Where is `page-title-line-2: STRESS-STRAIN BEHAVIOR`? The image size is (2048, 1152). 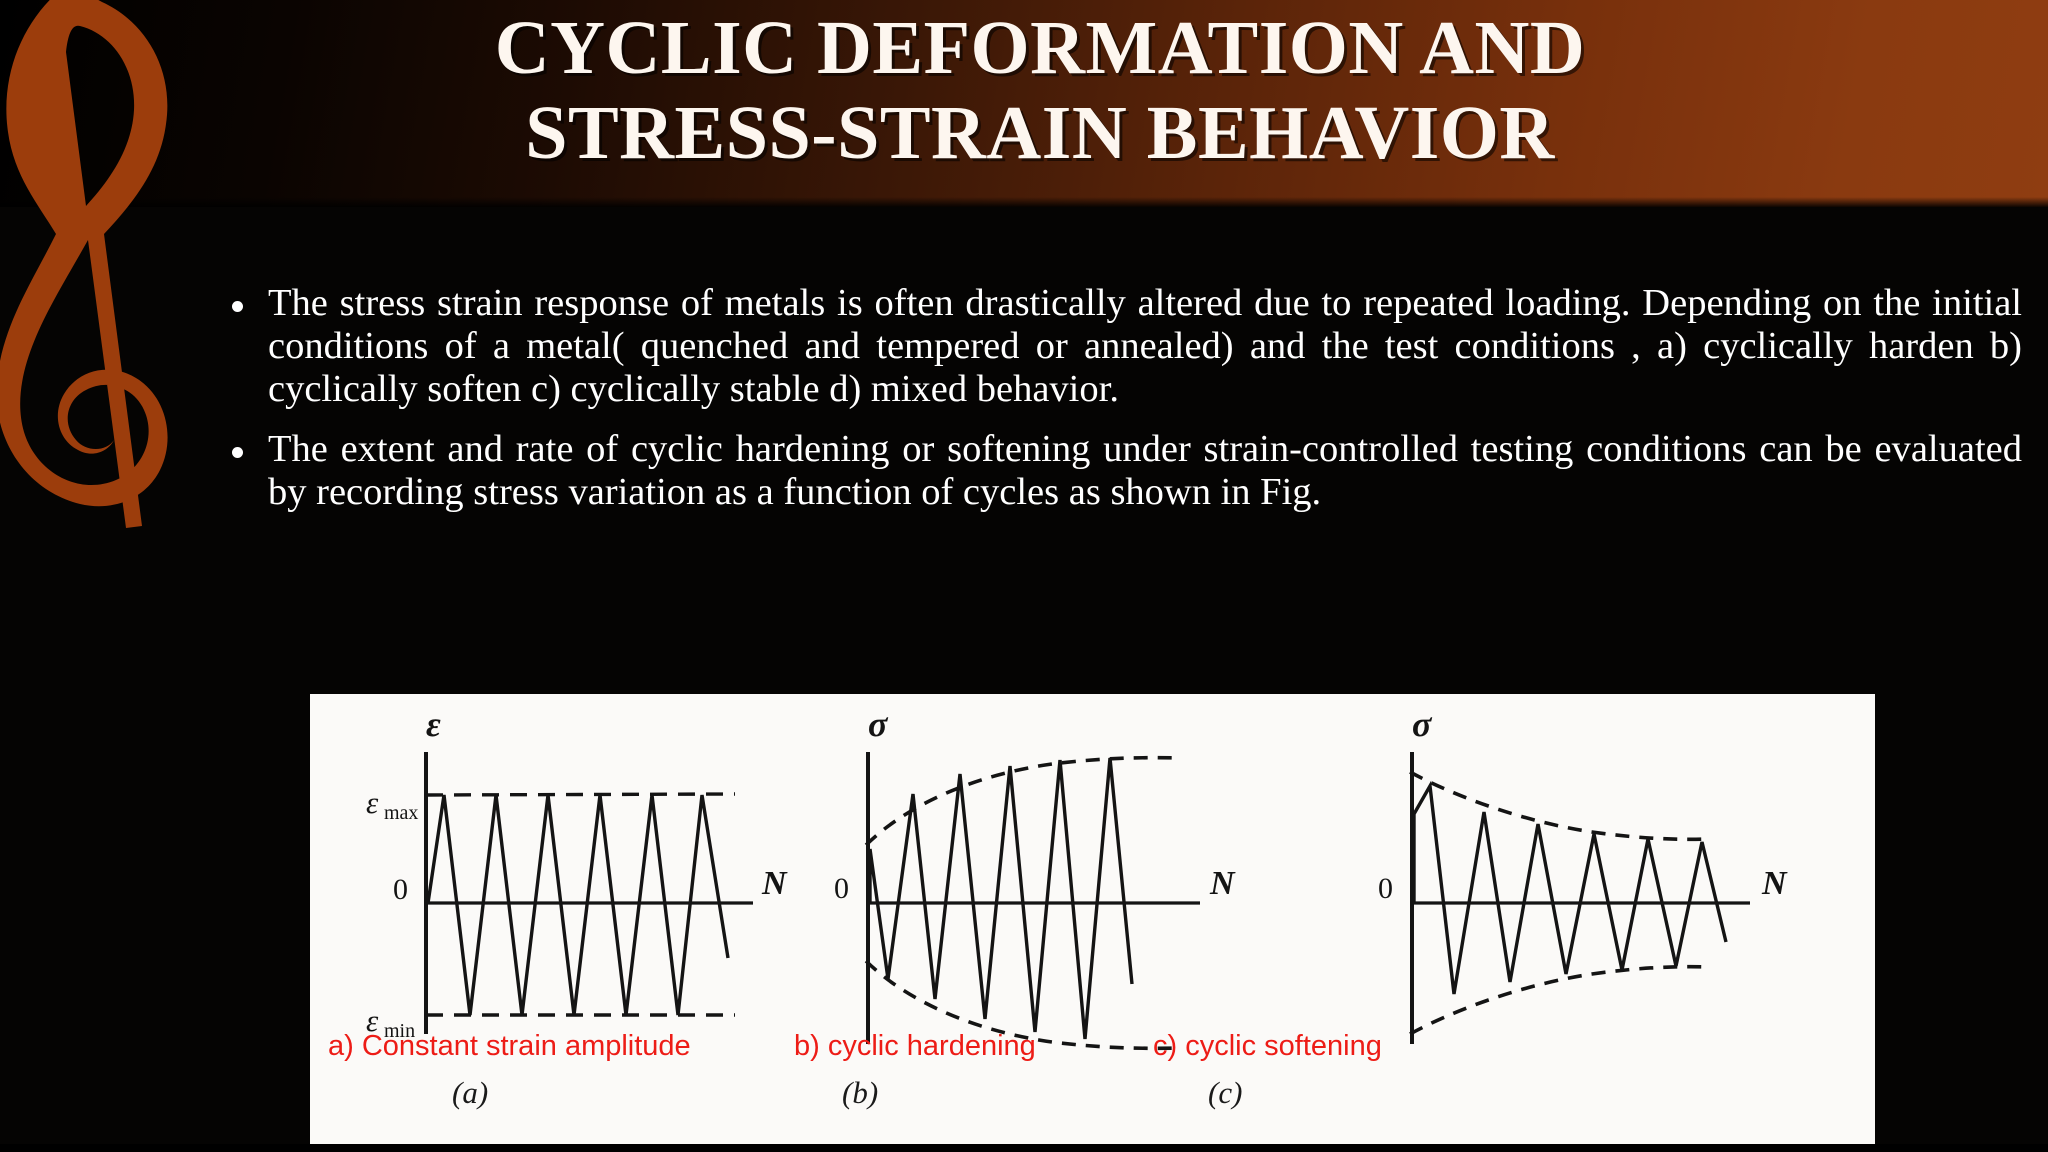 page-title-line-2: STRESS-STRAIN BEHAVIOR is located at coordinates (1040, 133).